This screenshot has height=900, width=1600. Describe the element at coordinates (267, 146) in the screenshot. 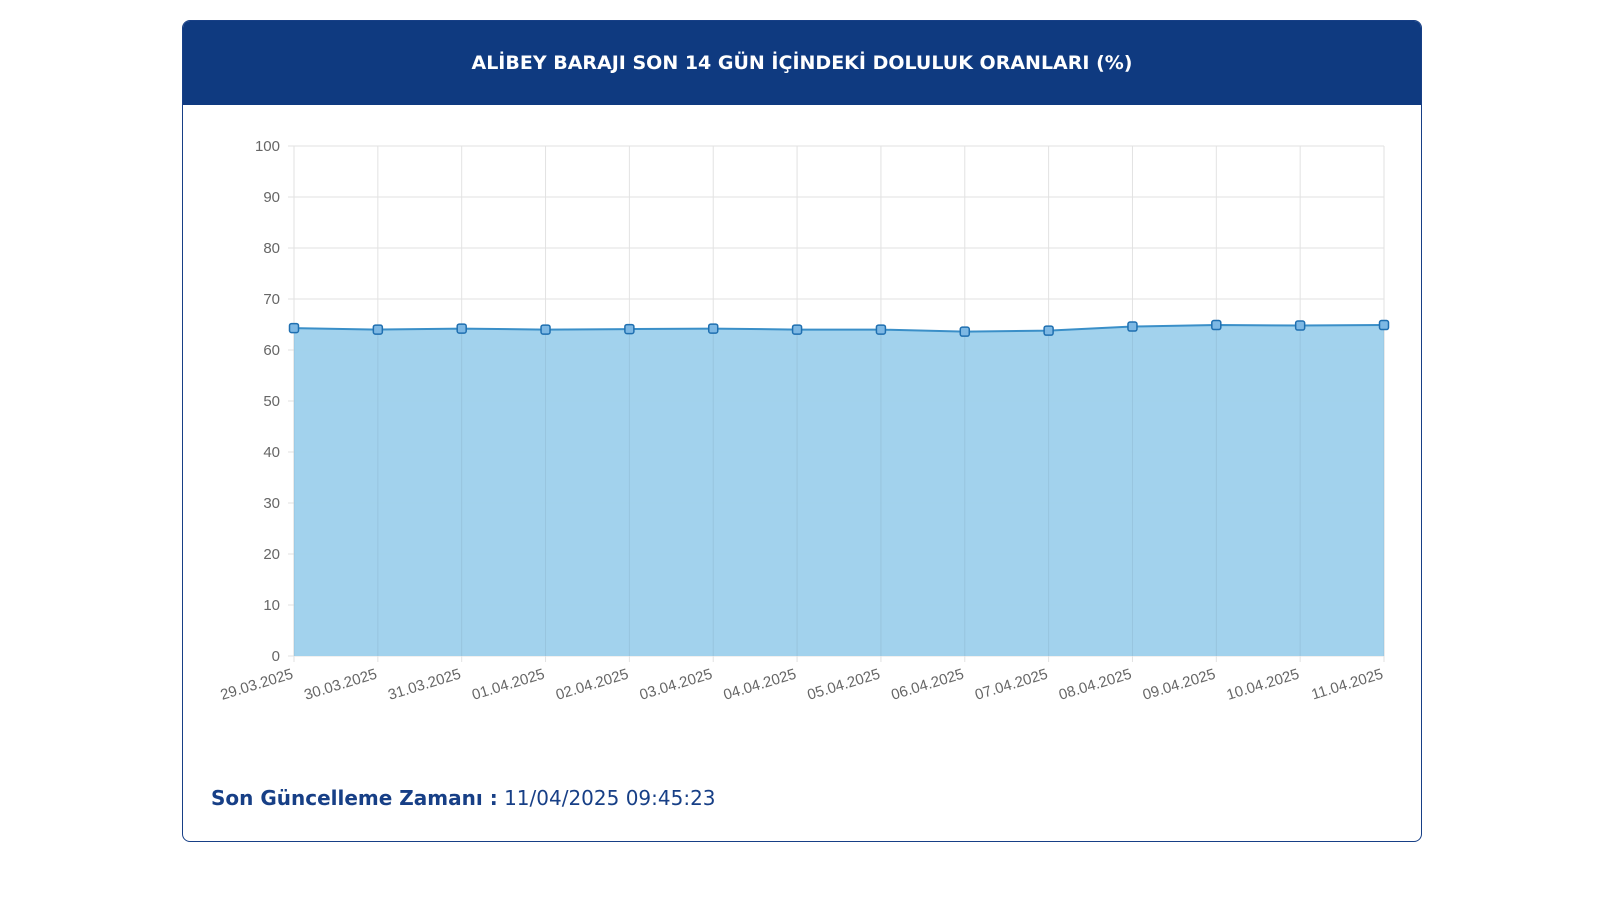

I see `y-tick-label: 100` at that location.